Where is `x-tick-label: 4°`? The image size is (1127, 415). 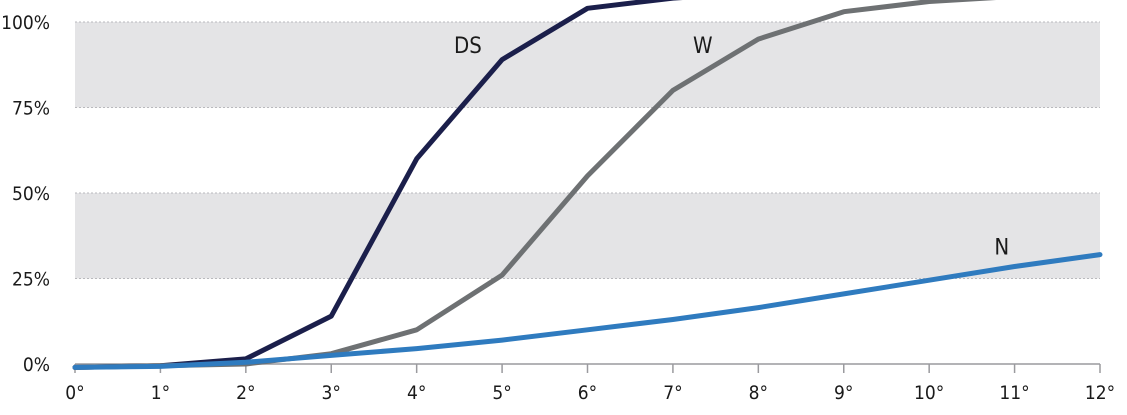
x-tick-label: 4° is located at coordinates (416, 393).